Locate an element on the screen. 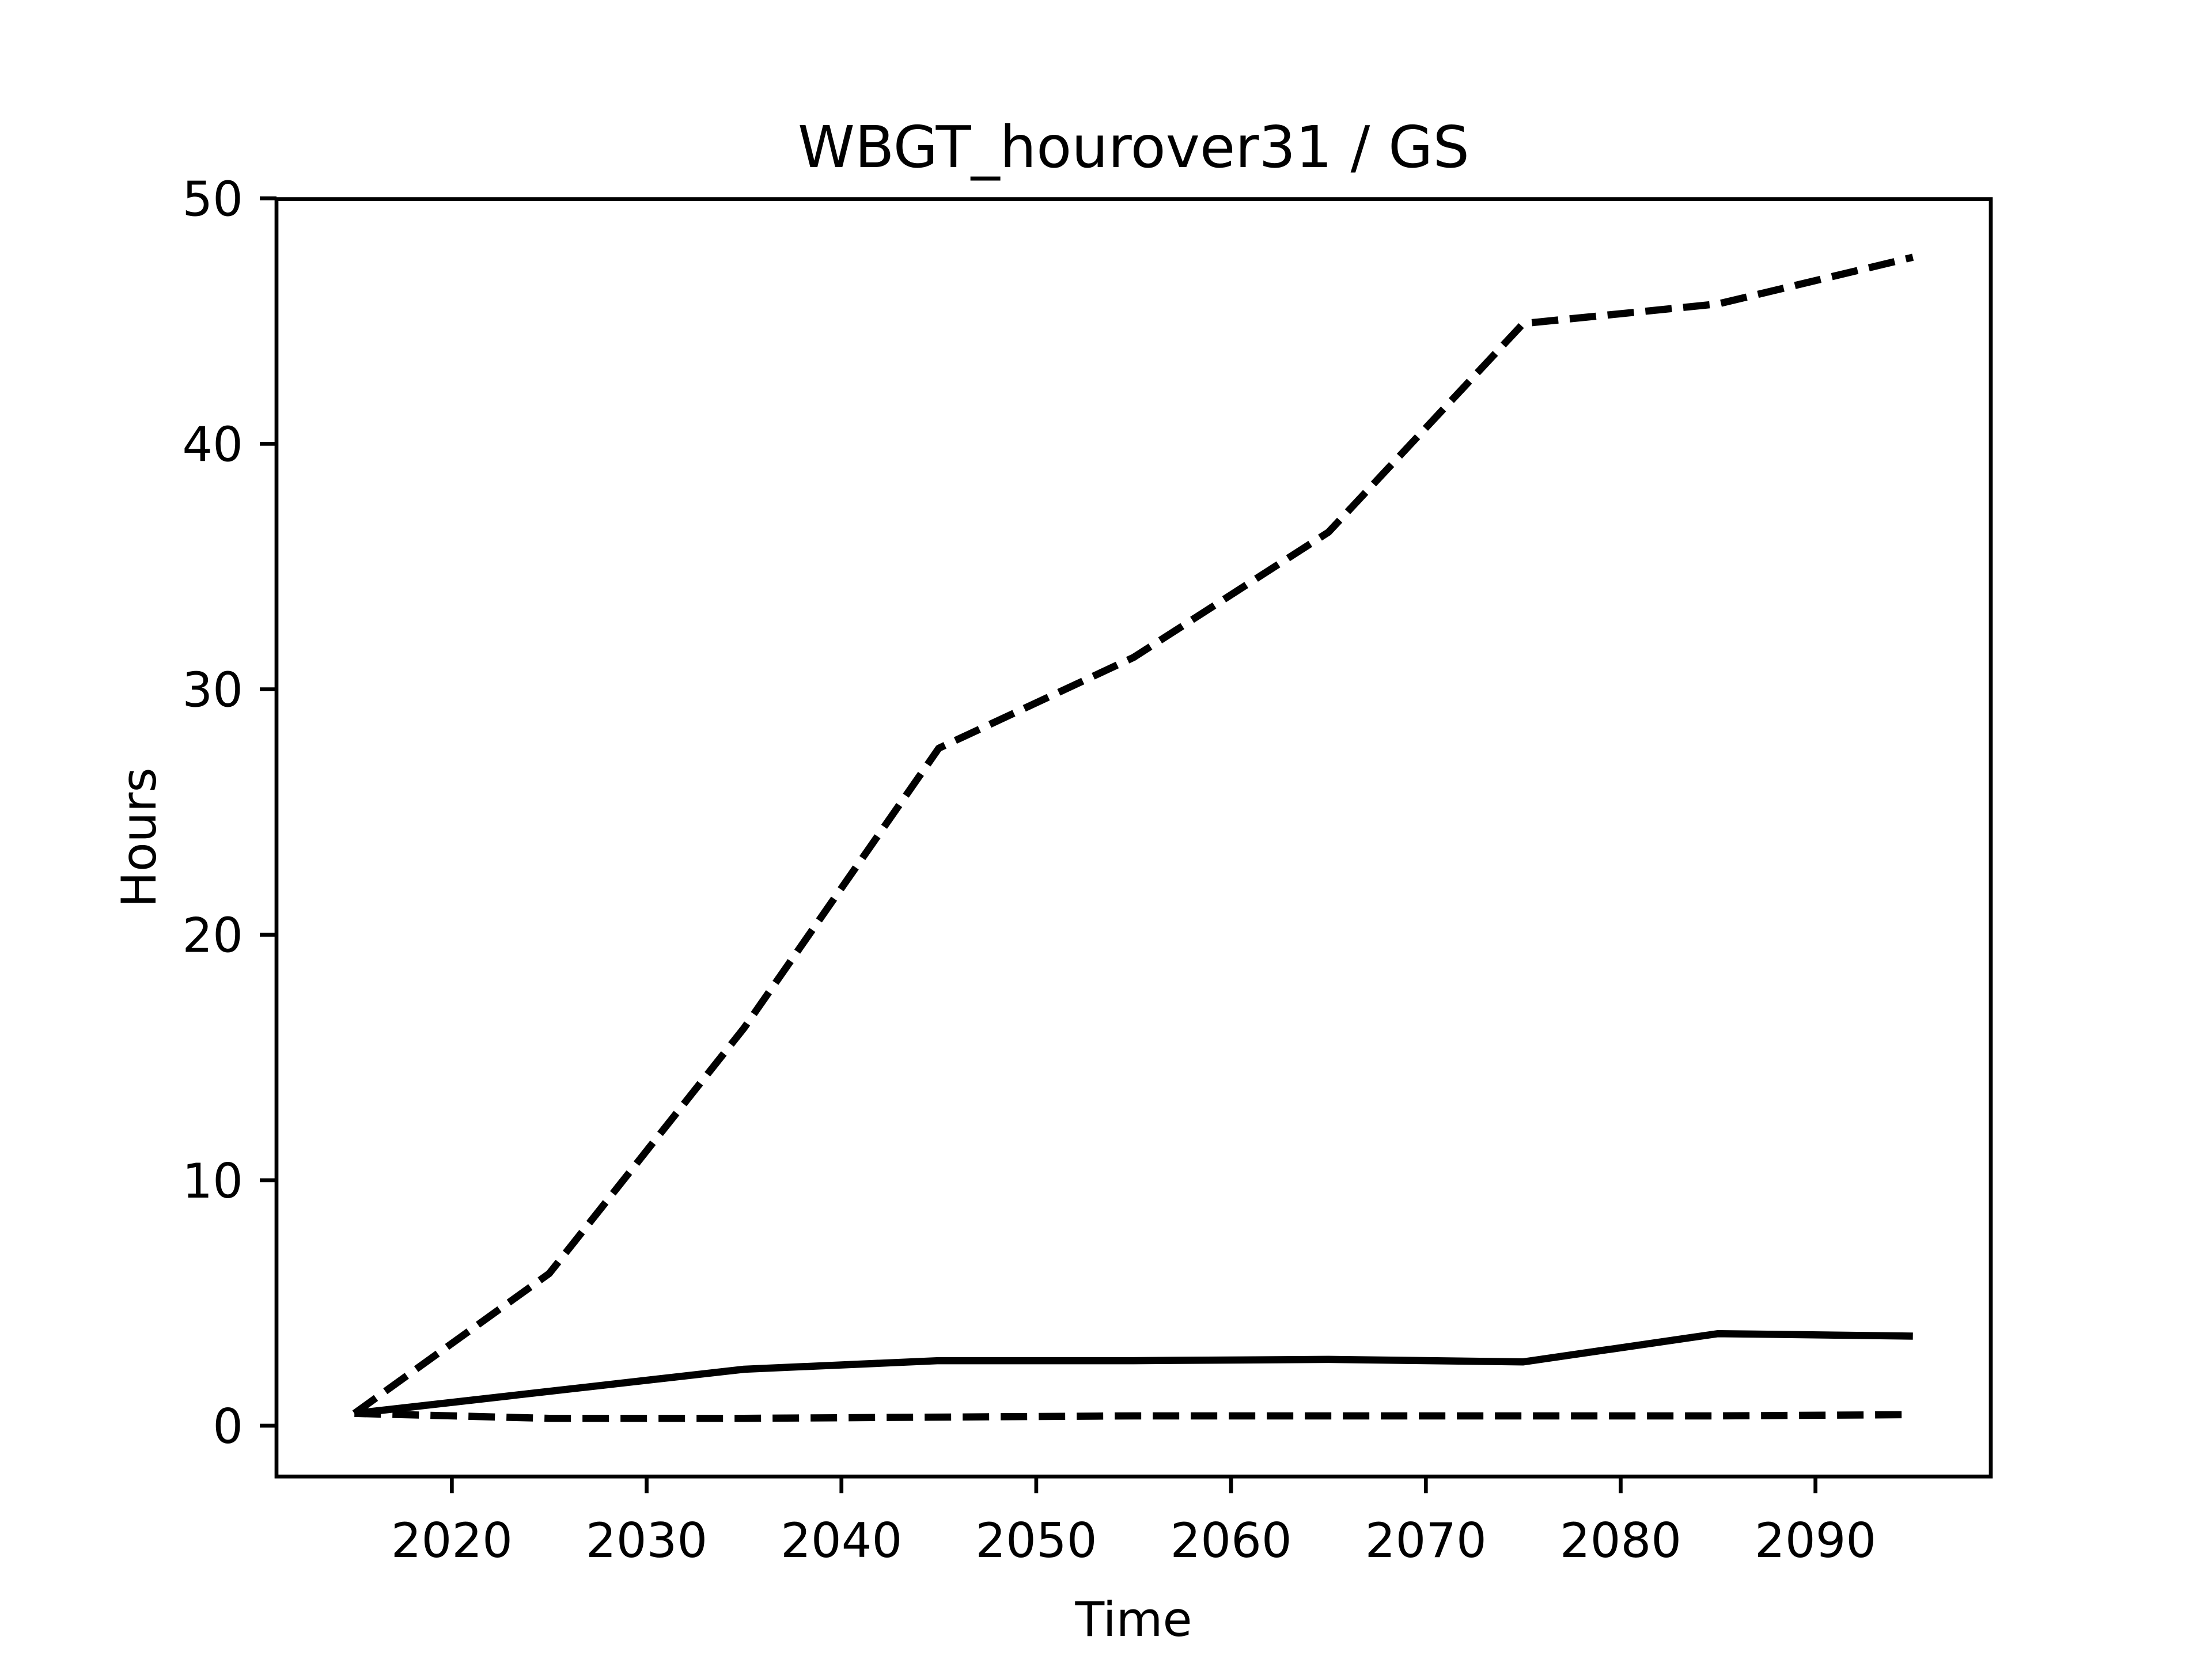  x-tick-label: 2070 is located at coordinates (1426, 1541).